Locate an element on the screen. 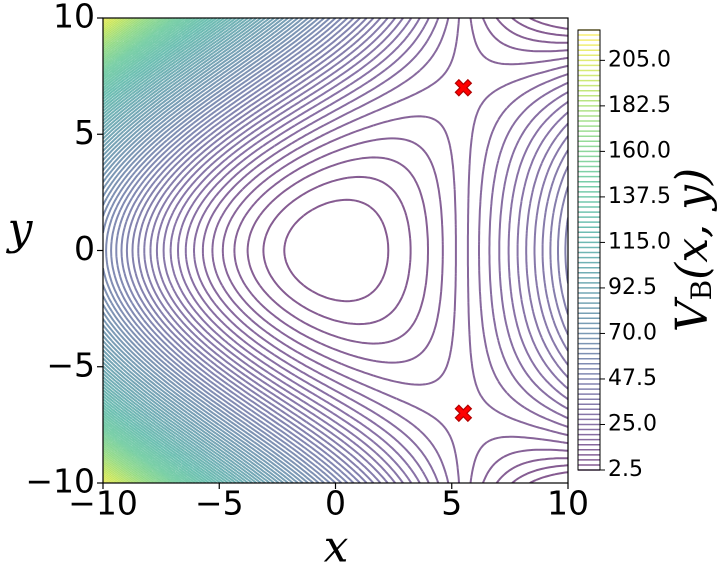 The image size is (727, 584). colorbar-tick-label: 205.0 is located at coordinates (639, 59).